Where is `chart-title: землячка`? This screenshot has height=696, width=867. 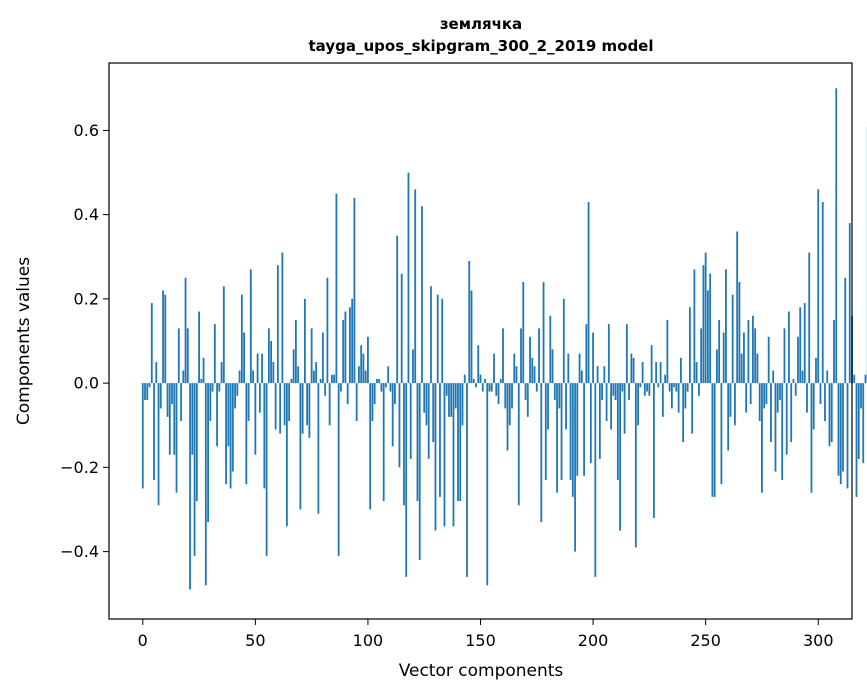
chart-title: землячка is located at coordinates (481, 24).